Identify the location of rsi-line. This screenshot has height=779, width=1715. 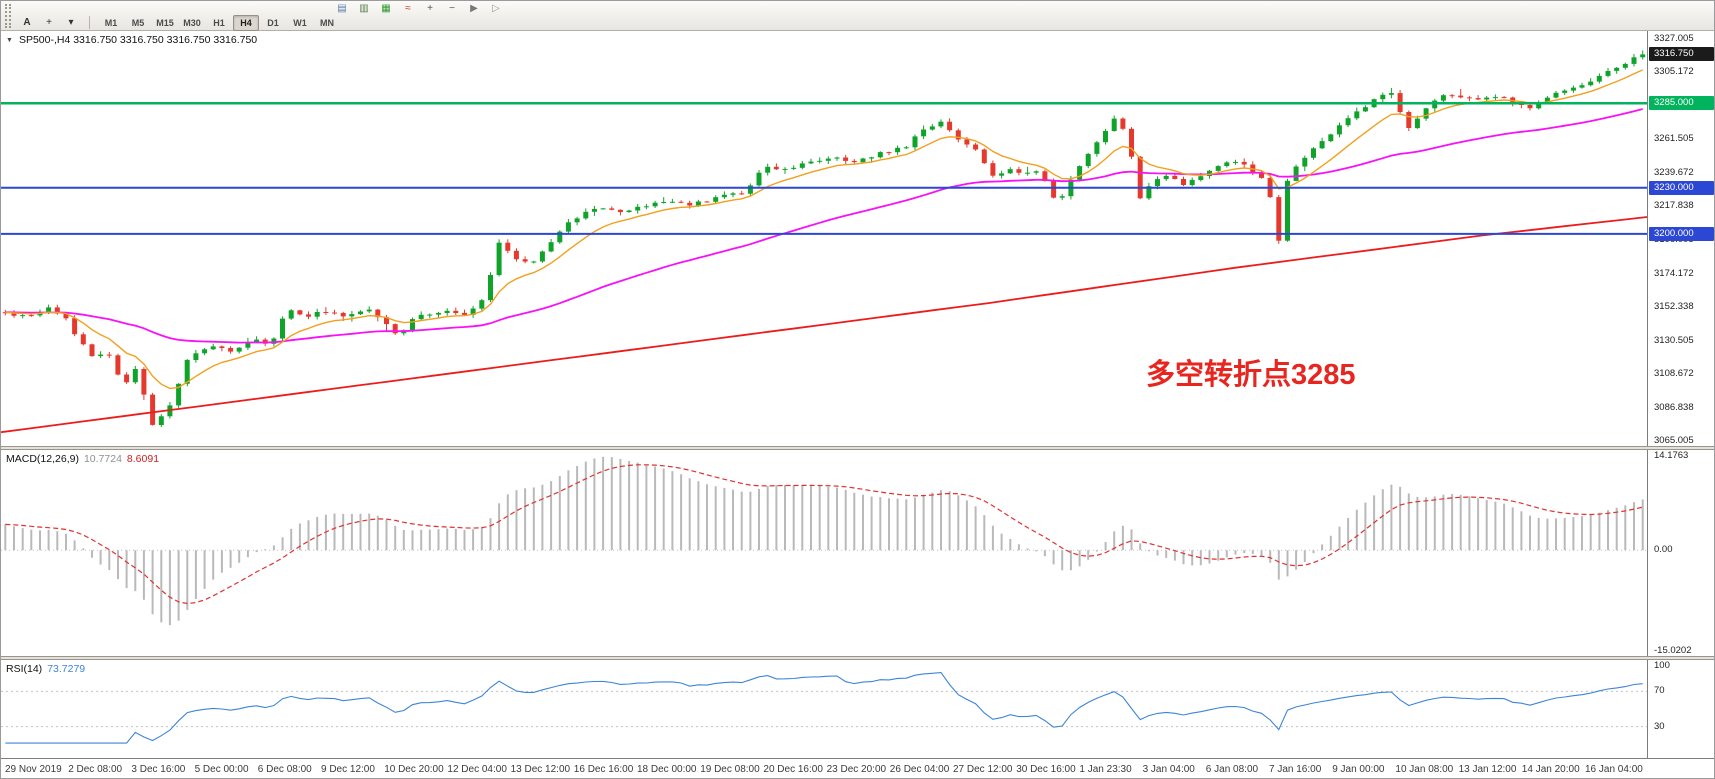
(824, 708).